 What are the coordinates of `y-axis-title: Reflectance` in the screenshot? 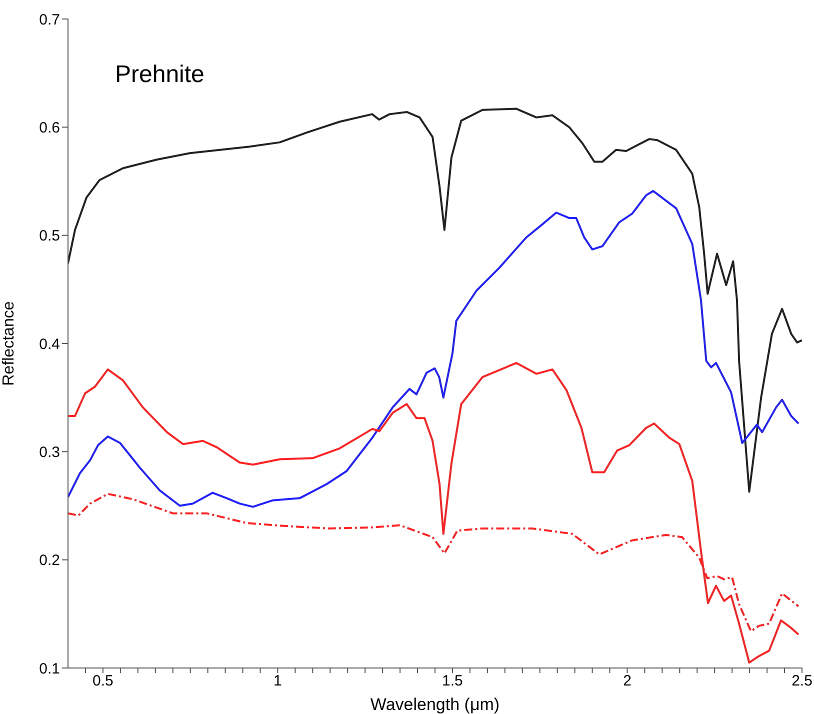 It's located at (9, 343).